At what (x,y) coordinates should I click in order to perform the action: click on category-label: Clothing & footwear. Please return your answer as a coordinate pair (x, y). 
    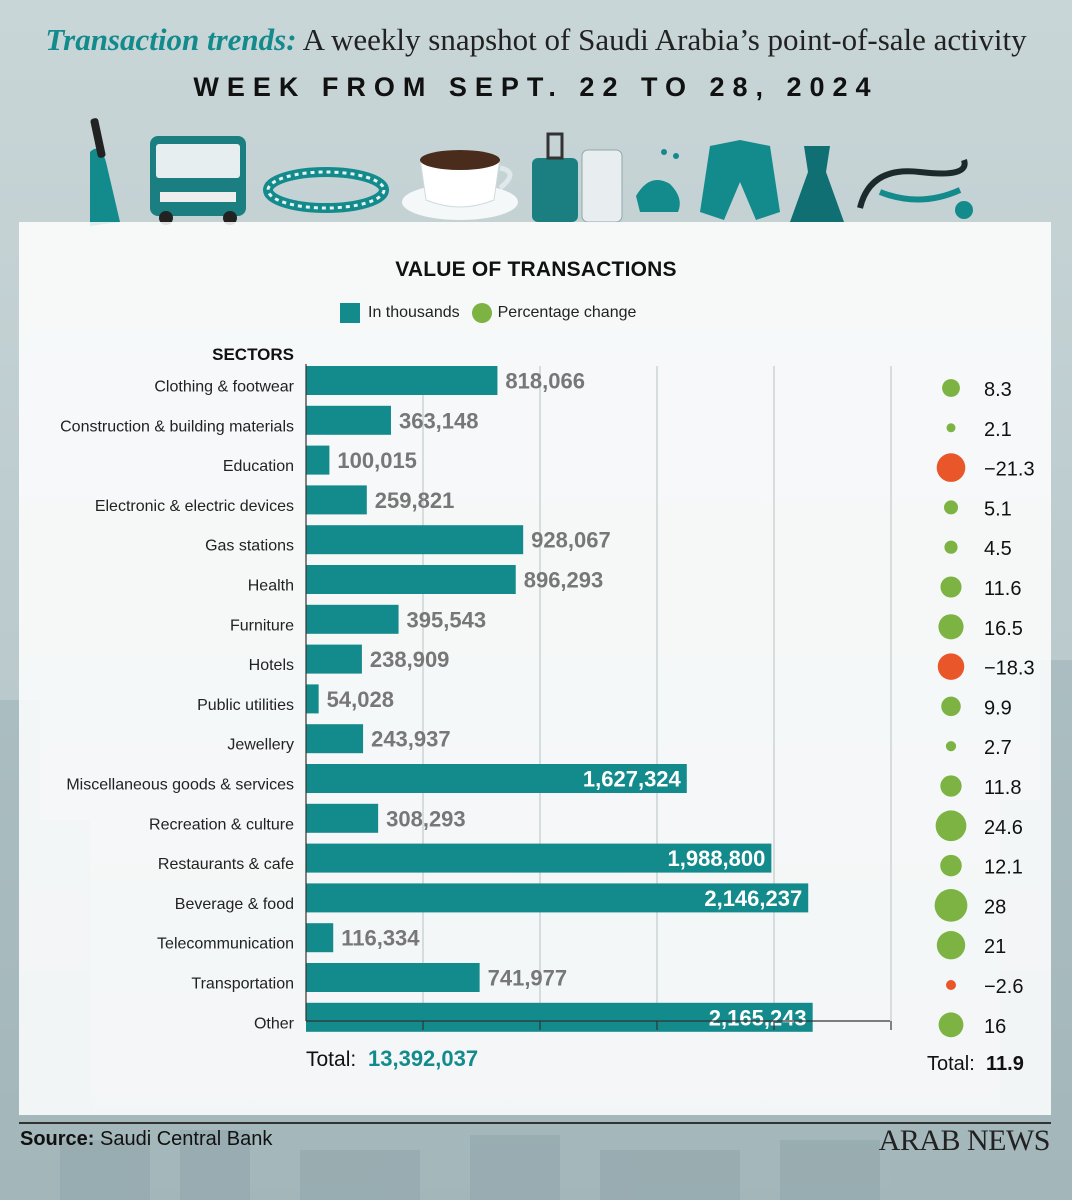
    Looking at the image, I should click on (224, 387).